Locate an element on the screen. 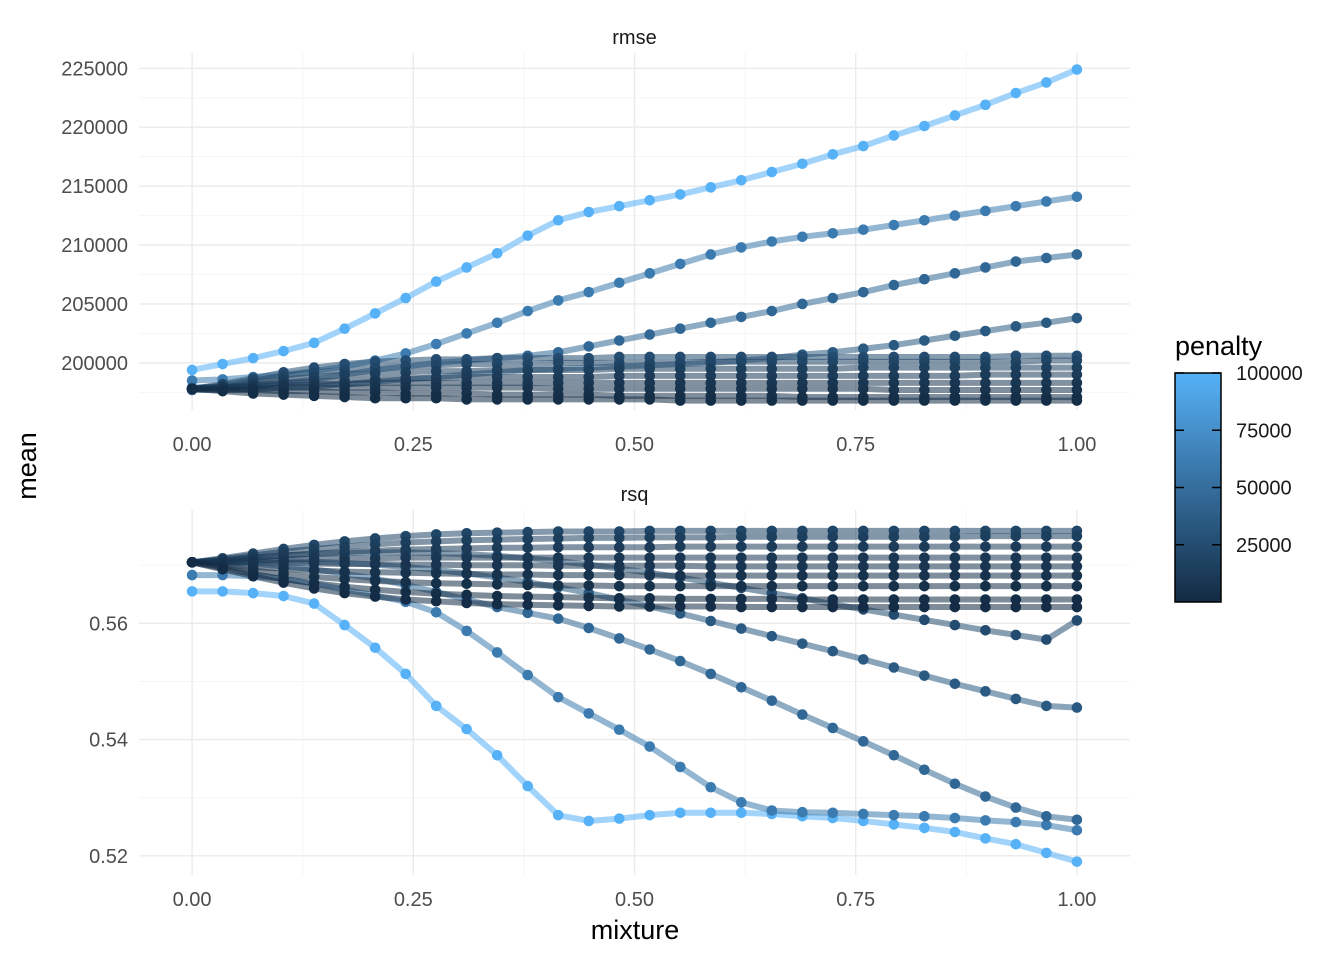 This screenshot has width=1344, height=965. panel-strip-label: rsq is located at coordinates (635, 495).